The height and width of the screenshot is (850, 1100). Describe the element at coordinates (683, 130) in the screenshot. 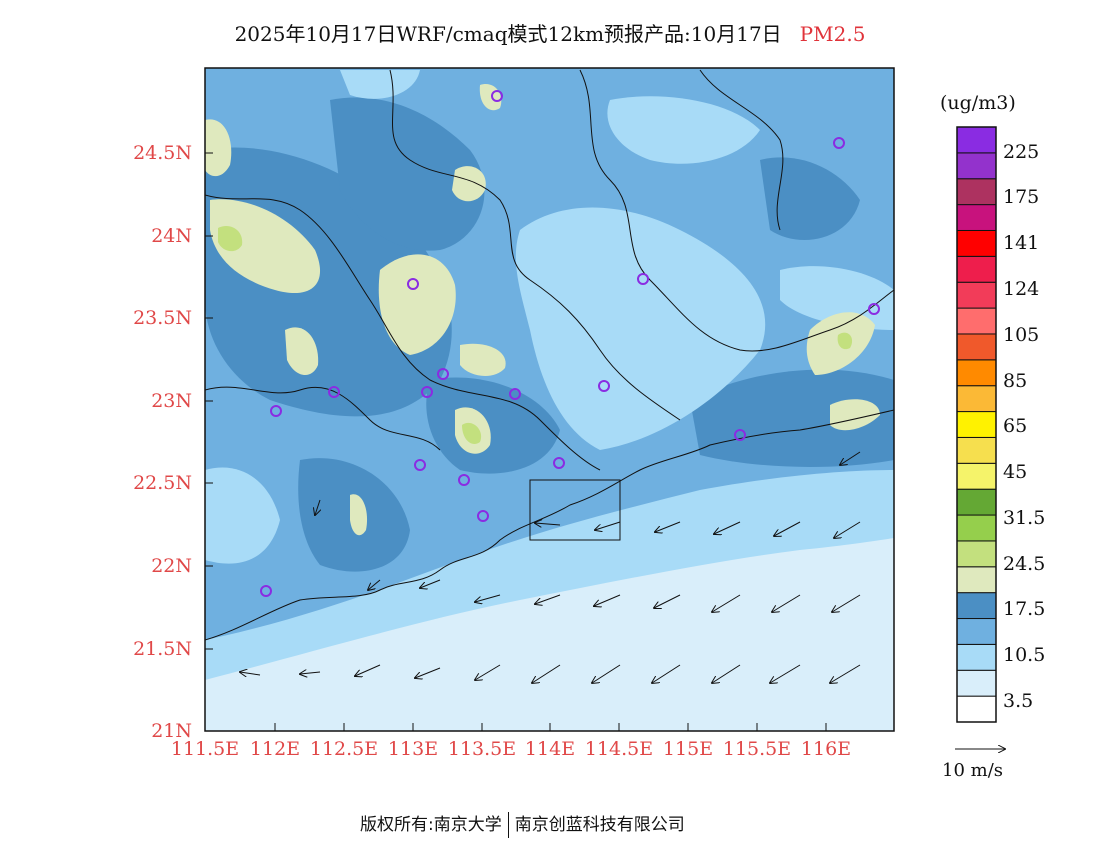

I see `field-light-north` at that location.